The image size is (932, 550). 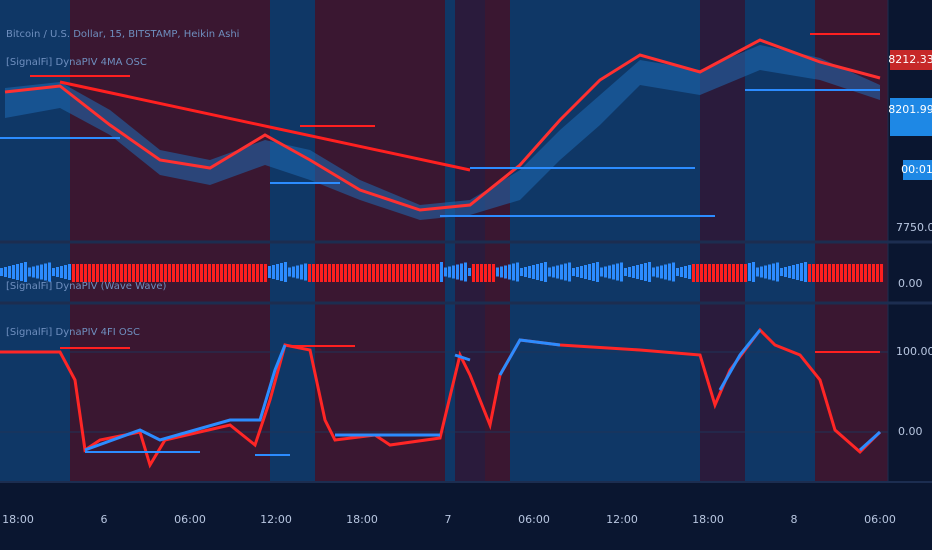 What do you see at coordinates (362, 519) in the screenshot?
I see `time-label: 18:00` at bounding box center [362, 519].